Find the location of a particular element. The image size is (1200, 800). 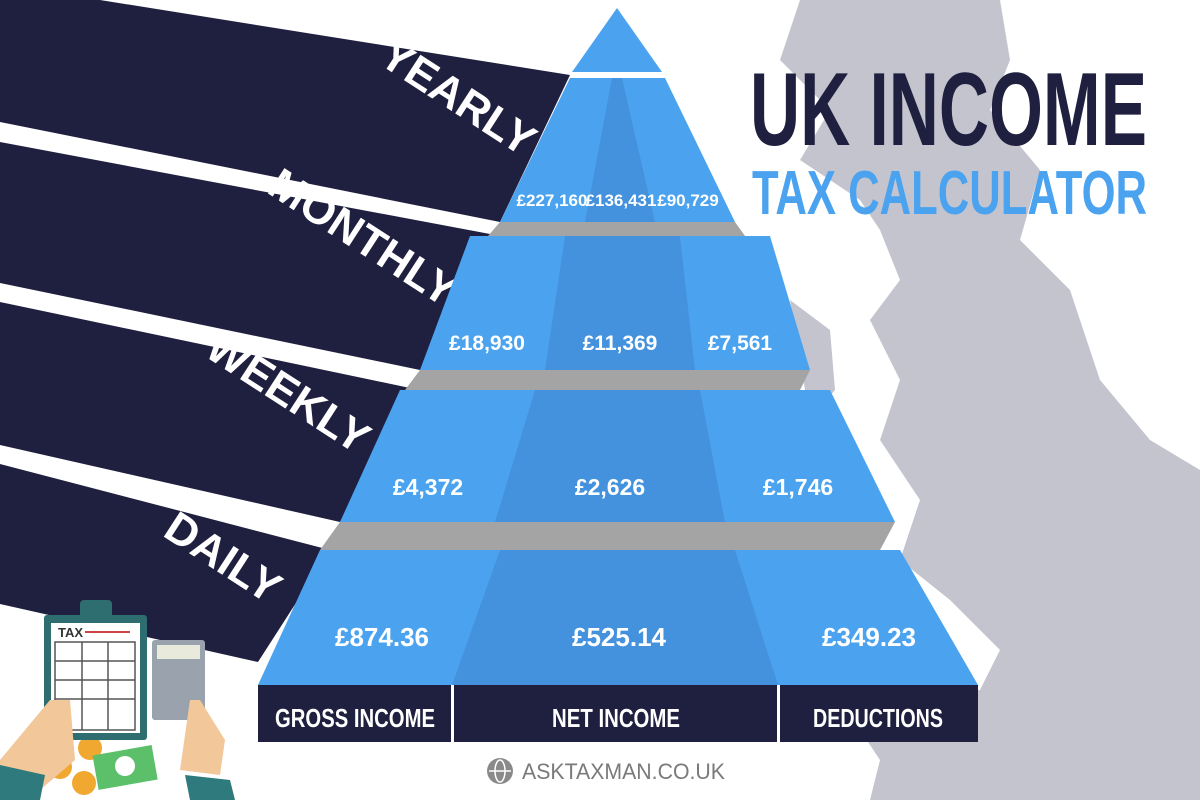

clipboard-label: TAX is located at coordinates (70, 632).